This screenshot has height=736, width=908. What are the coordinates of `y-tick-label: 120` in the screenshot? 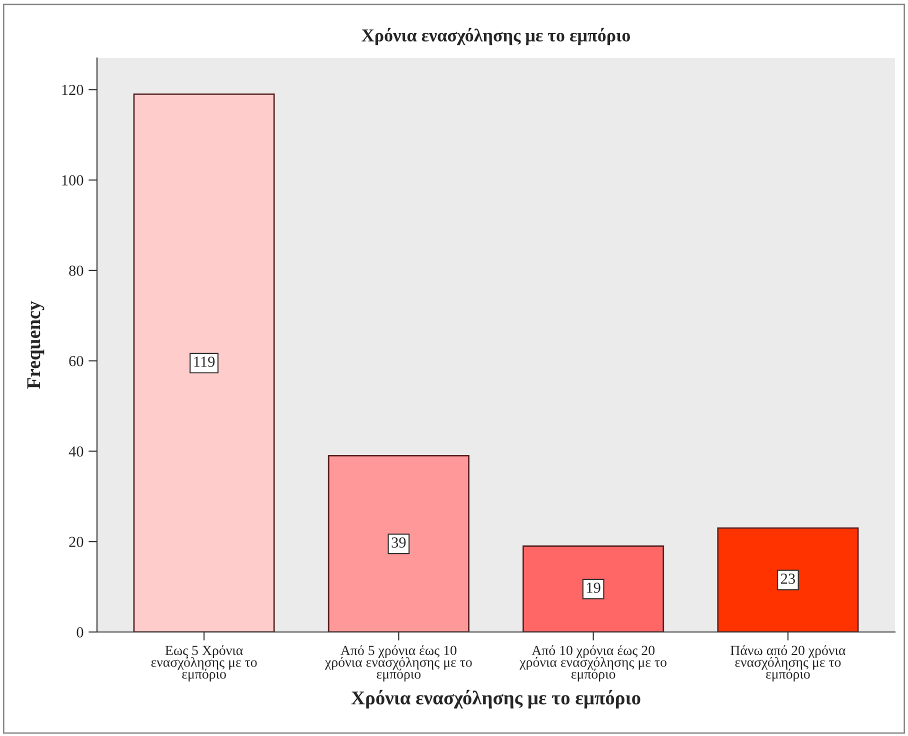 It's located at (73, 90).